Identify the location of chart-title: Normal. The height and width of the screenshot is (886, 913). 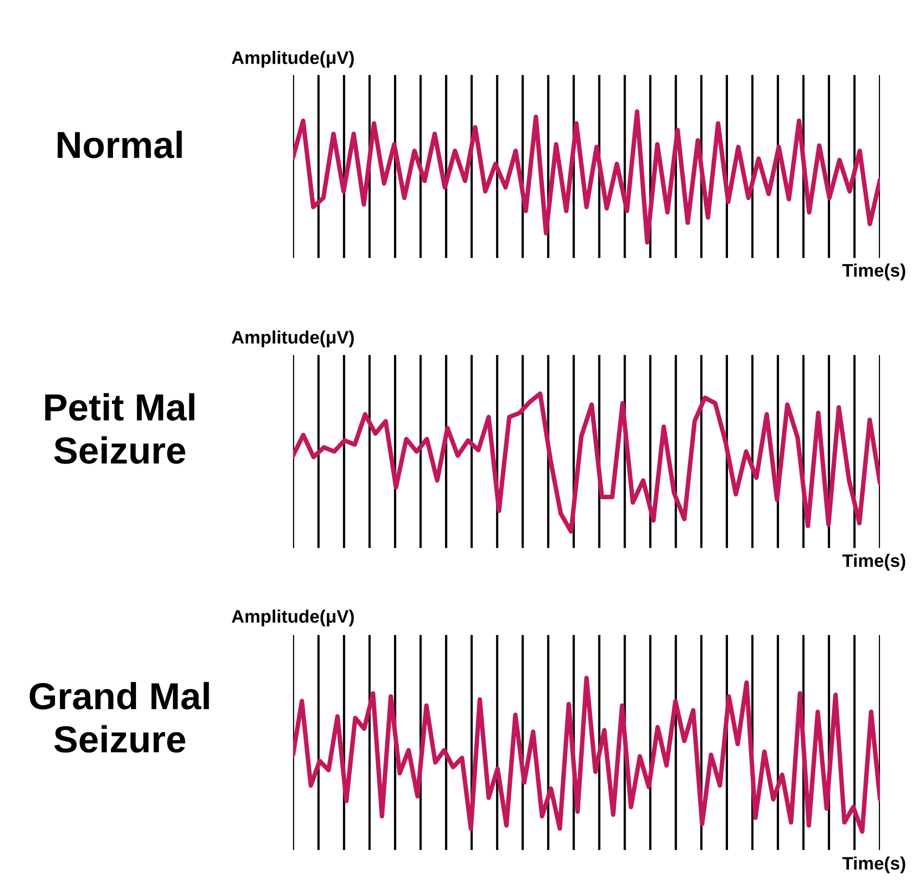
(120, 144).